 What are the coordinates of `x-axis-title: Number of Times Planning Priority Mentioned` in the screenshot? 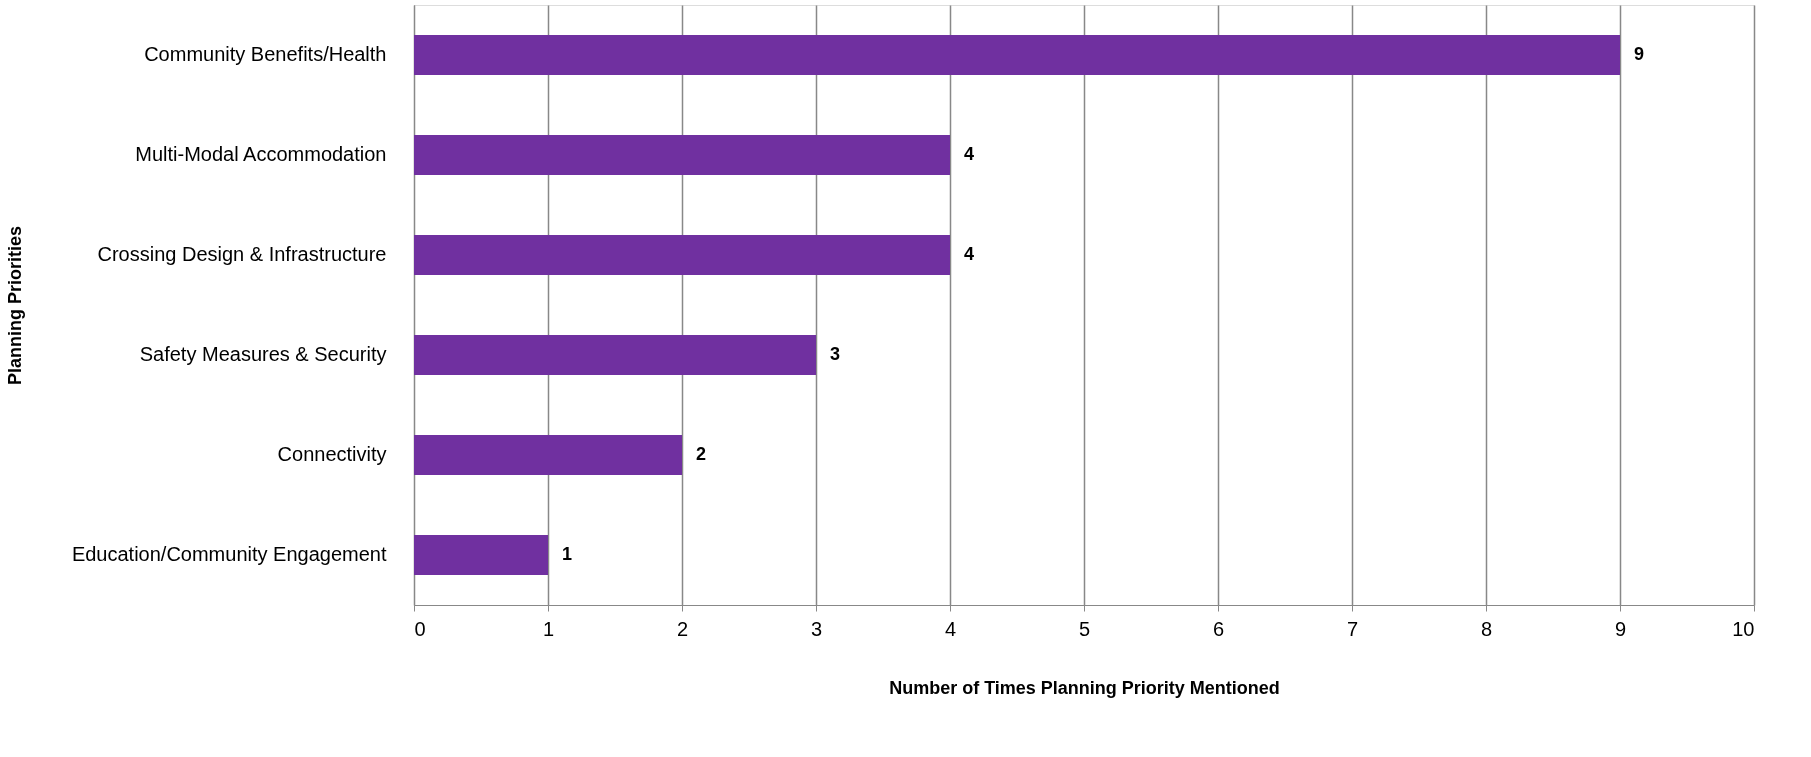 It's located at (1084, 687).